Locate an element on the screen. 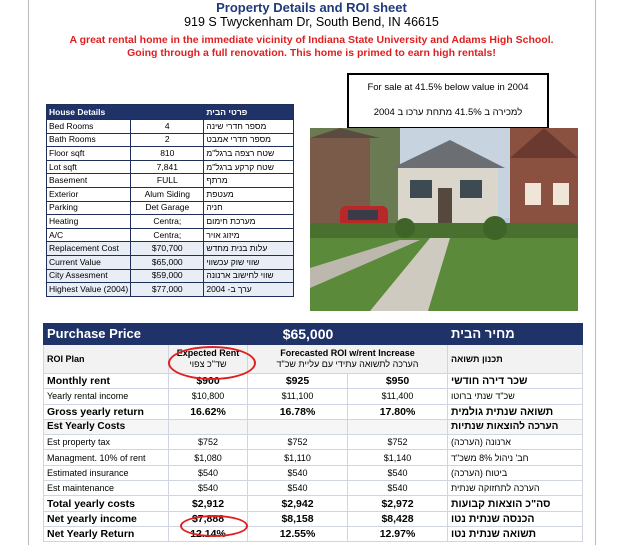 Image resolution: width=623 pixels, height=545 pixels. house-detail-row: Bath Rooms 2 מספר חדרי אמבט is located at coordinates (169, 140).